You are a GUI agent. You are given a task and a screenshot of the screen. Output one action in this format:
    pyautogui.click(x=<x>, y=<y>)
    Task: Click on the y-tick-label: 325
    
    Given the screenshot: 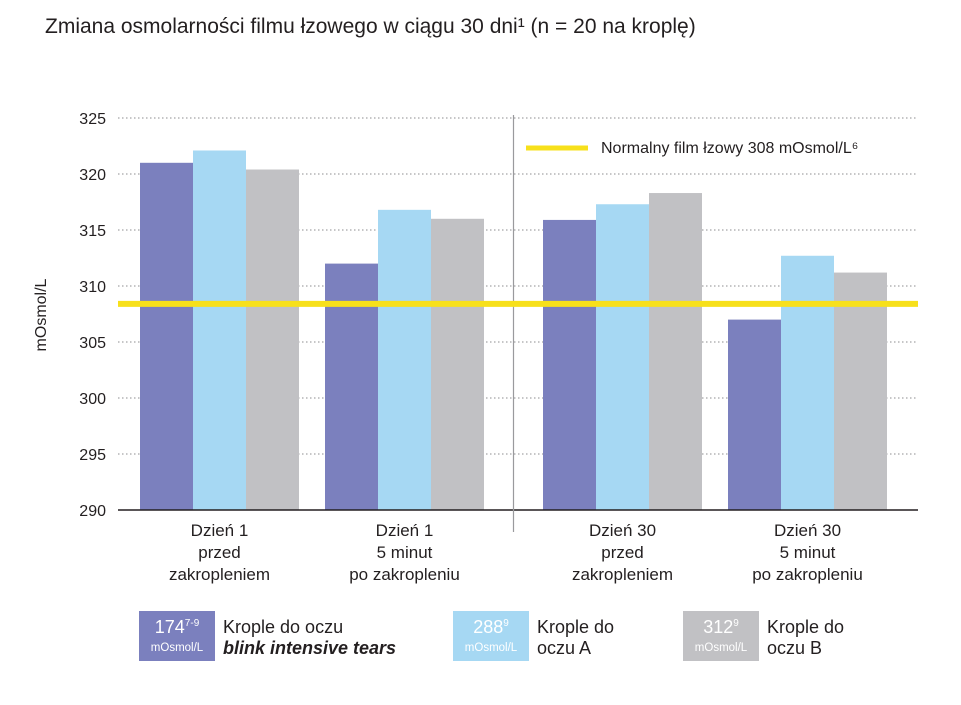 What is the action you would take?
    pyautogui.click(x=92, y=119)
    